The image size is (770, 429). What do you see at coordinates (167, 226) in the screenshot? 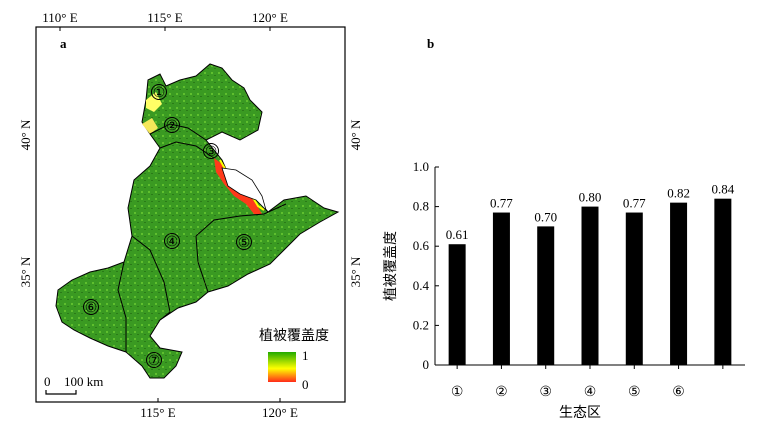
I see `zone-markers: ① ② ③ ④ ⑤ ⑥ ⑦` at bounding box center [167, 226].